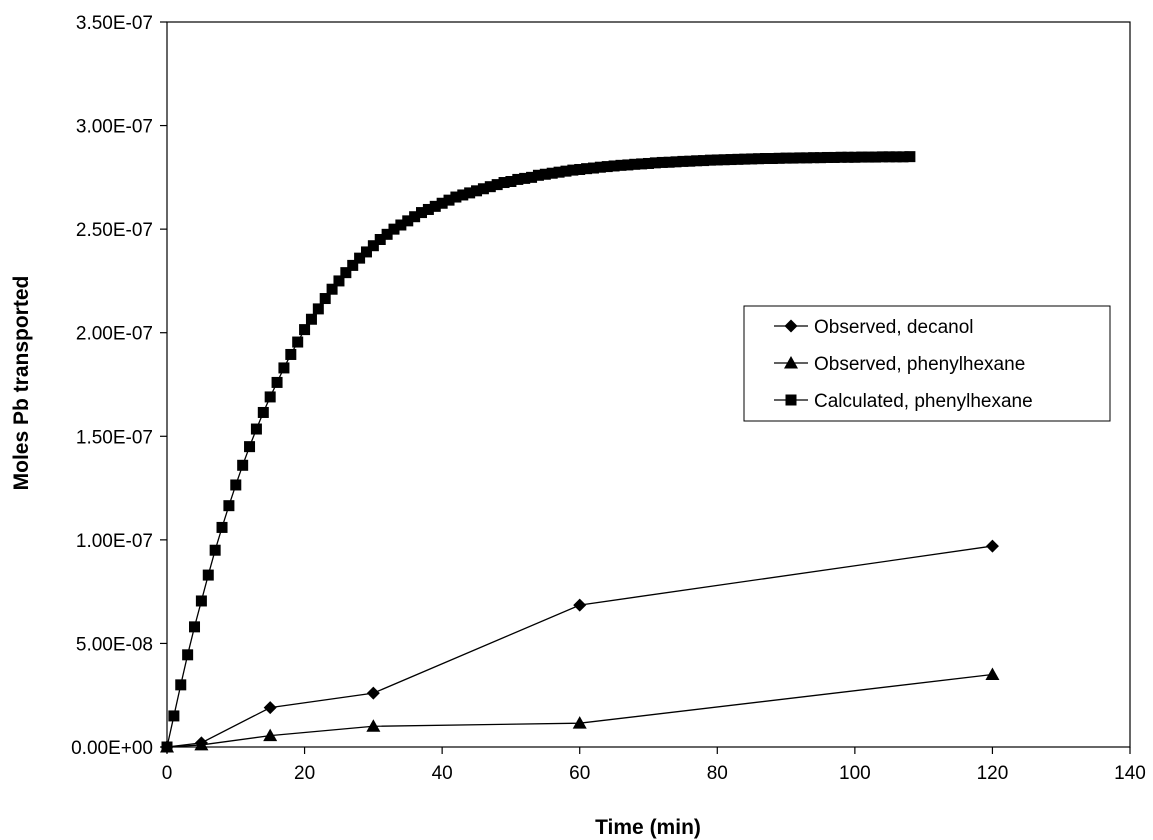  Describe the element at coordinates (114, 541) in the screenshot. I see `y-tick-label: 1.00E-07` at that location.